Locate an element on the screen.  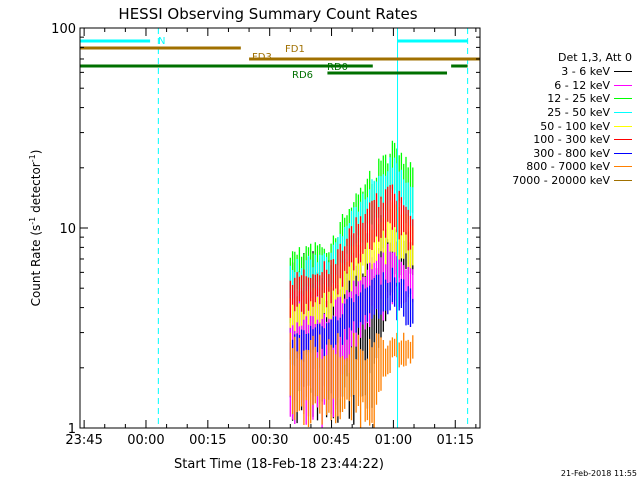
legend-entry: 300 - 800 keV is located at coordinates (556, 154).